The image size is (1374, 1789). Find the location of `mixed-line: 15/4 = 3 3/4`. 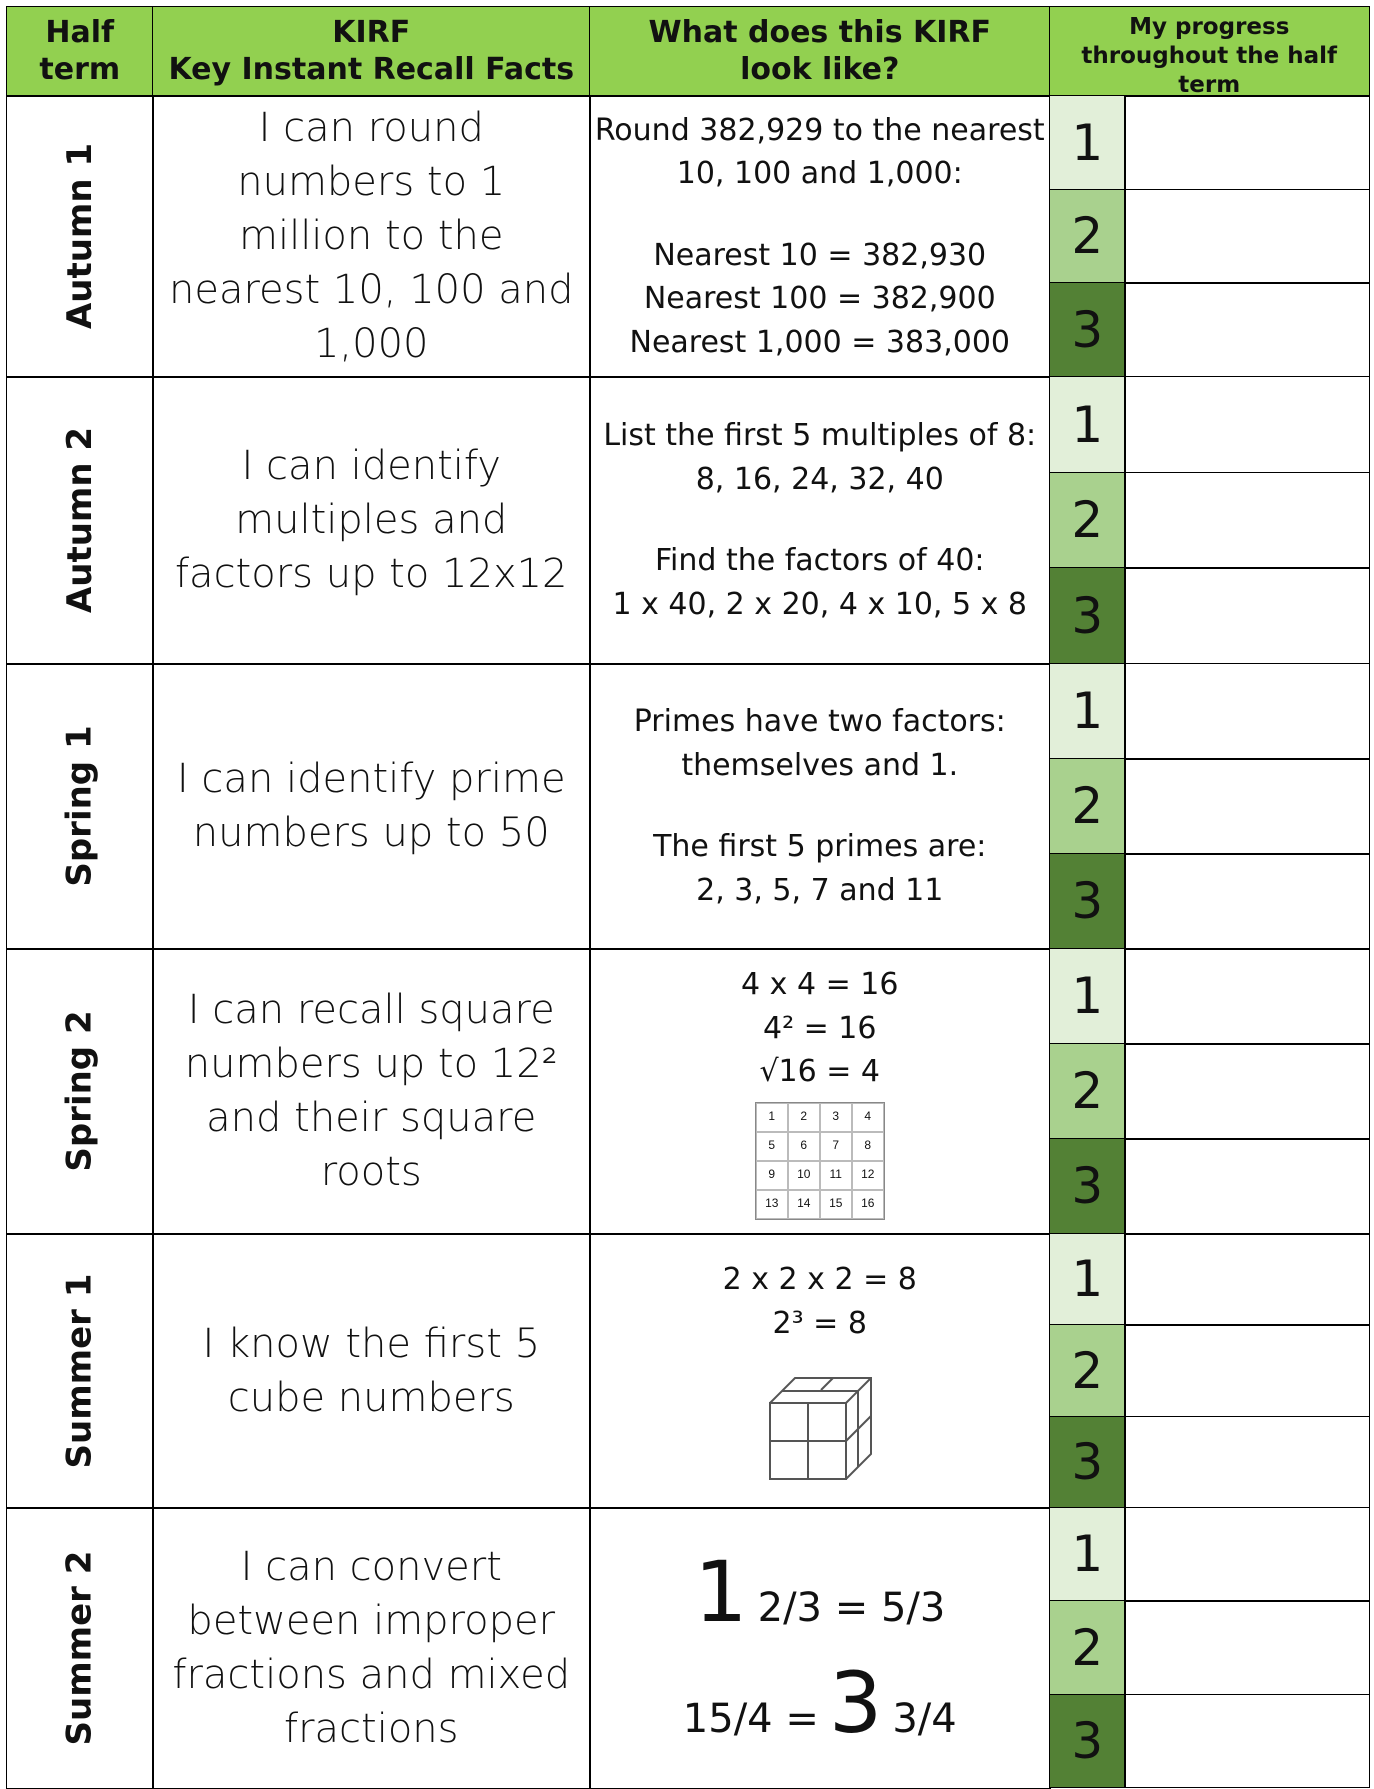

mixed-line: 15/4 = 3 3/4 is located at coordinates (820, 1703).